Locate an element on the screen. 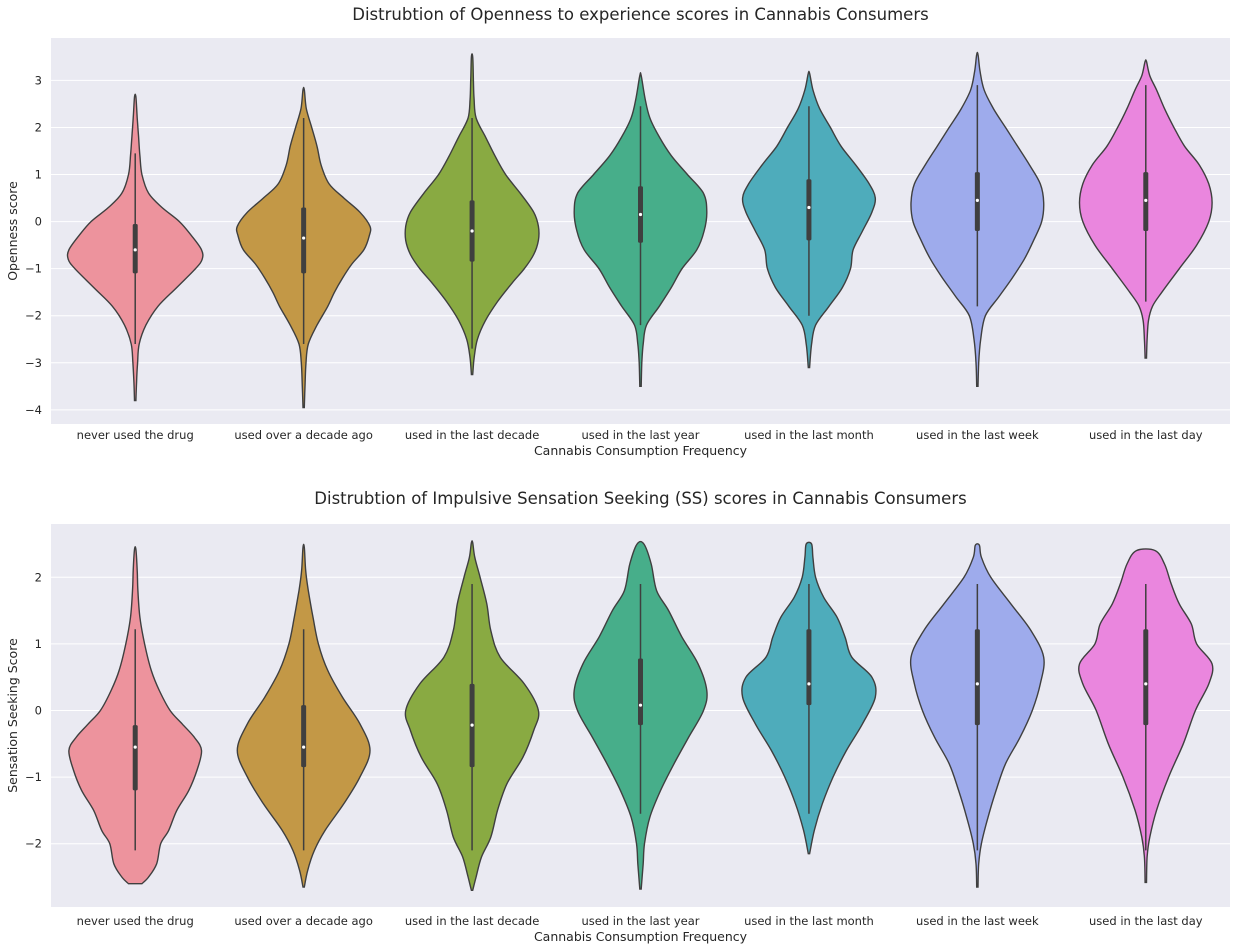 The image size is (1238, 951). y-tick-label: −3 is located at coordinates (33, 363).